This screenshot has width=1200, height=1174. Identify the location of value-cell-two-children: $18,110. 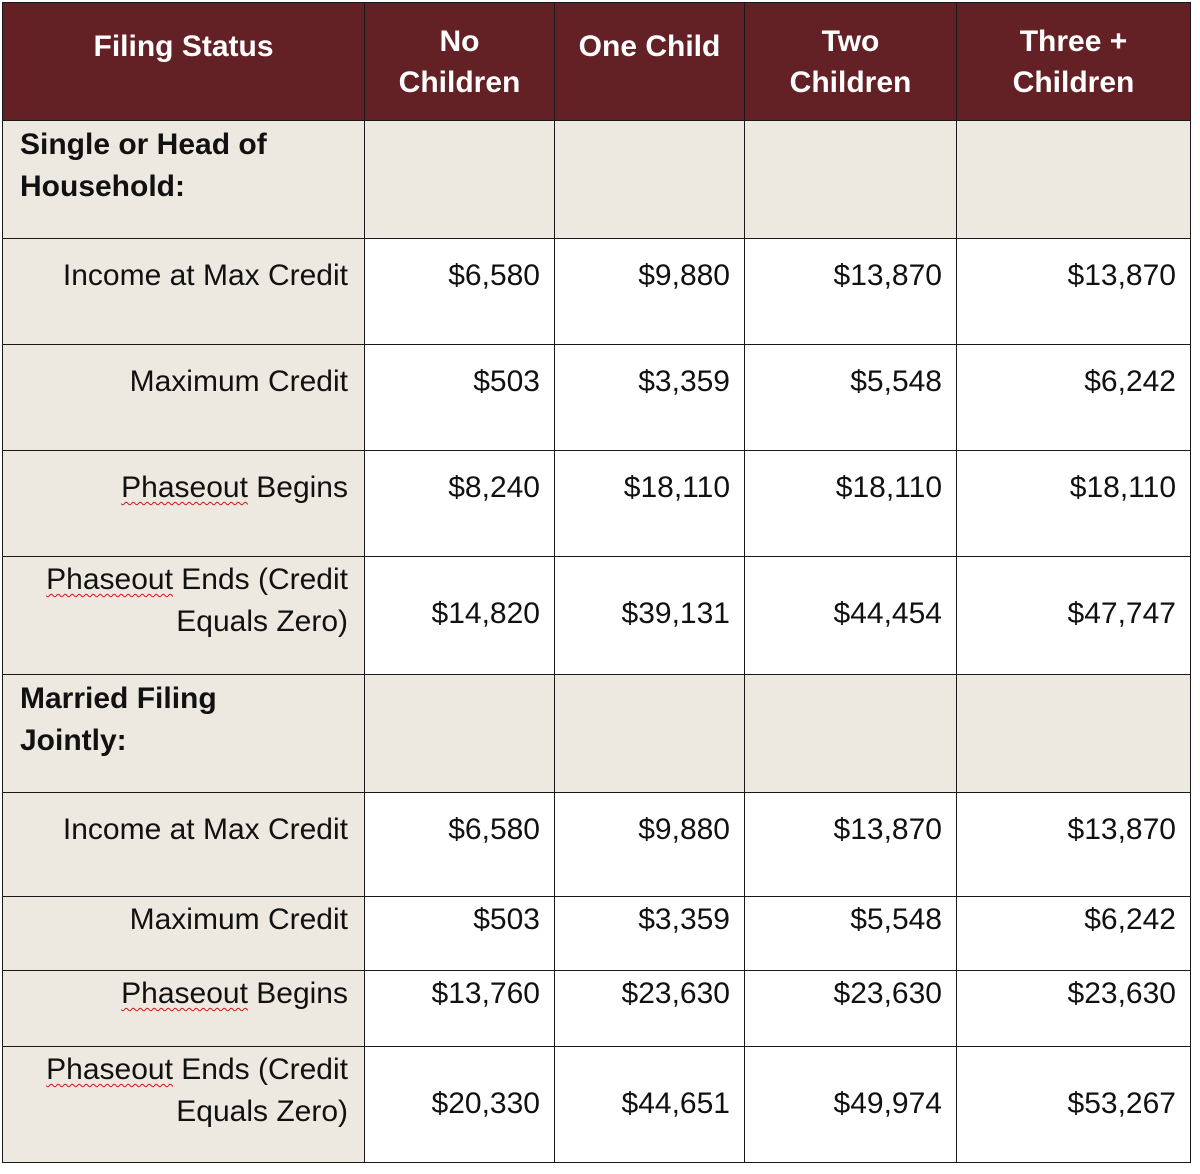
(850, 503).